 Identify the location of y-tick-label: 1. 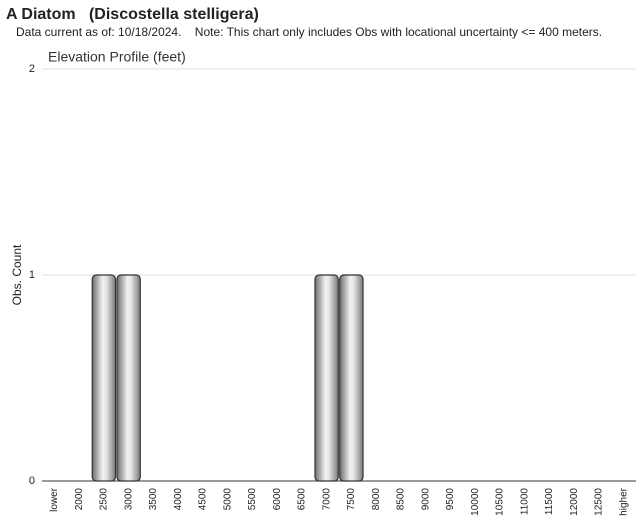
(32, 275).